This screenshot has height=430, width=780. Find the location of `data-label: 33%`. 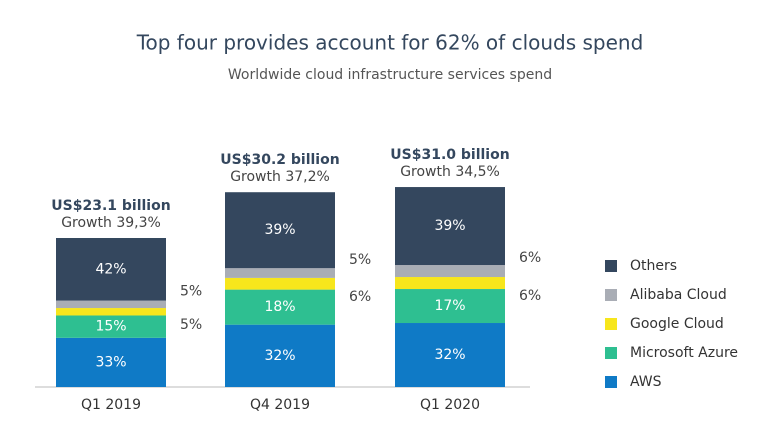

data-label: 33% is located at coordinates (110, 362).